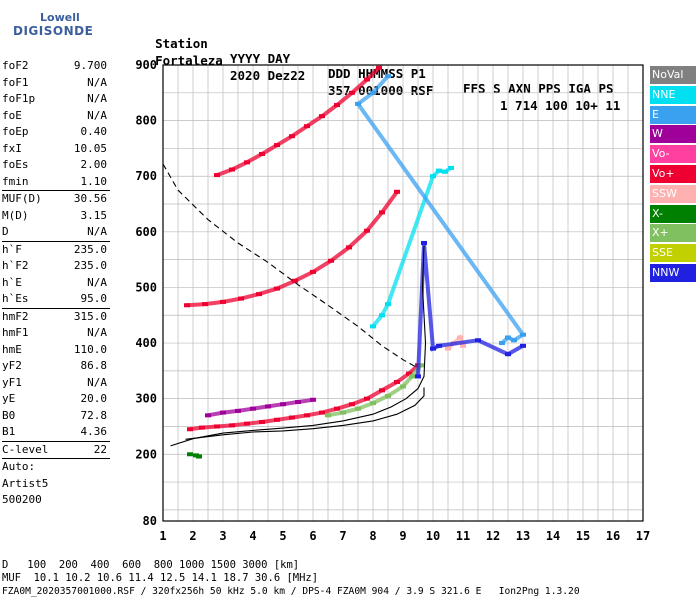  What do you see at coordinates (433, 536) in the screenshot?
I see `x-tick-label: 10` at bounding box center [433, 536].